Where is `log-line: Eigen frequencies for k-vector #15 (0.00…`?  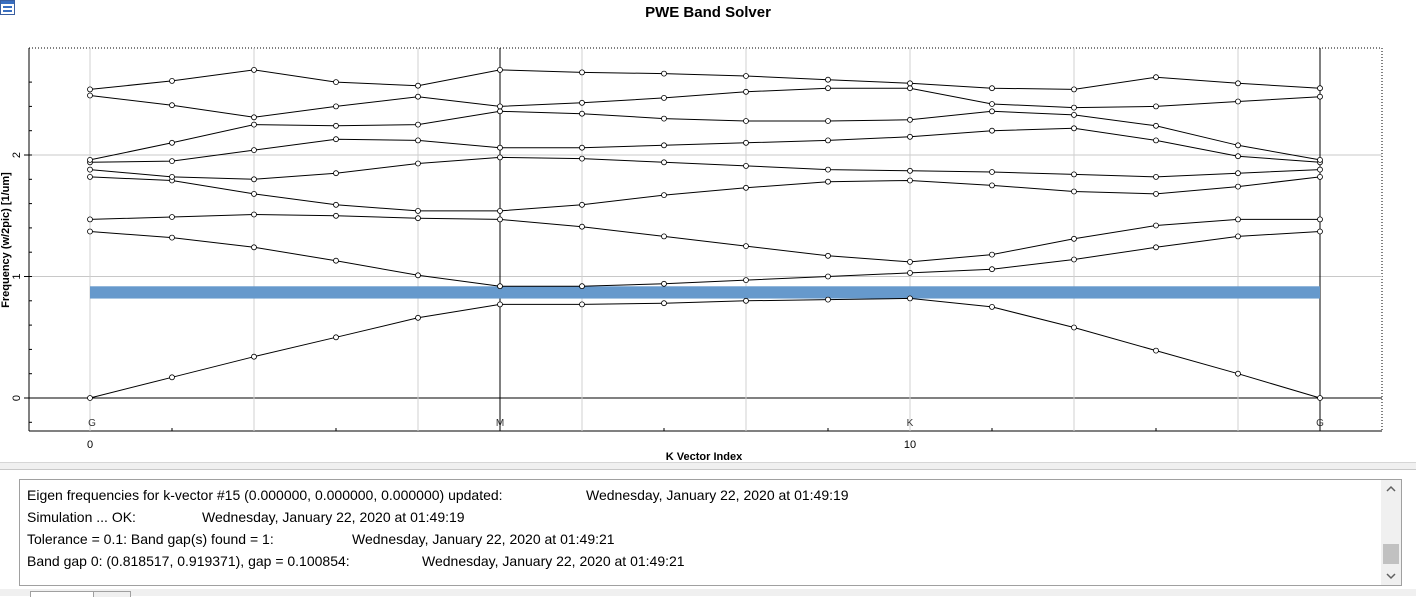 log-line: Eigen frequencies for k-vector #15 (0.00… is located at coordinates (699, 495).